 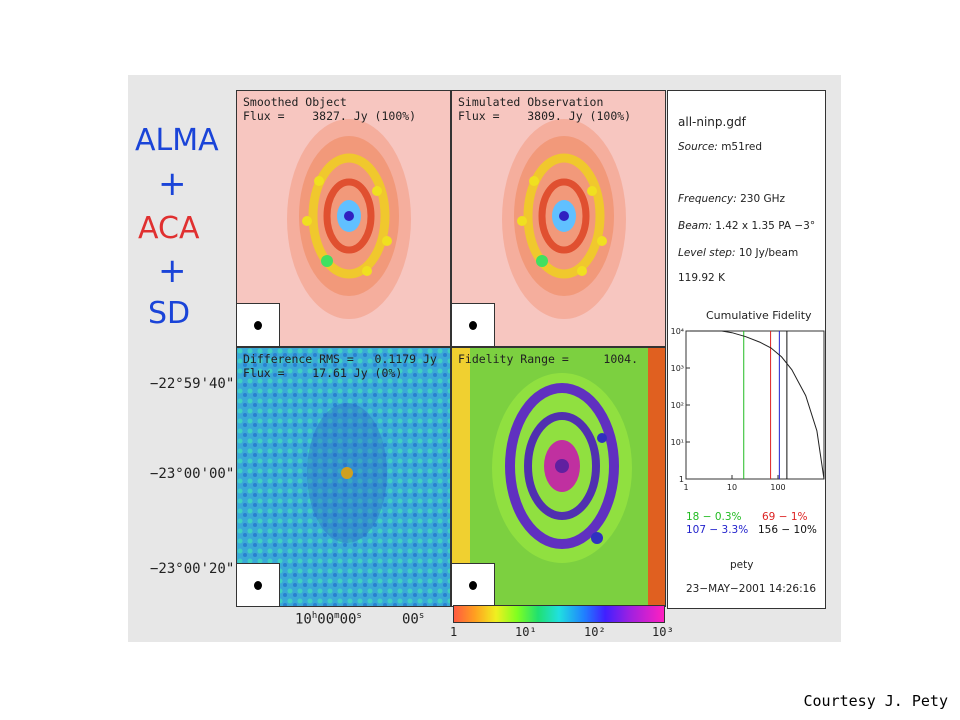 I want to click on legend-entry: 69 − 1%, so click(x=785, y=517).